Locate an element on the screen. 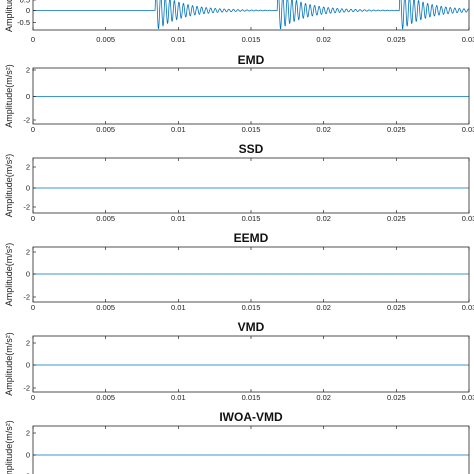  panel-title: SSD is located at coordinates (251, 149).